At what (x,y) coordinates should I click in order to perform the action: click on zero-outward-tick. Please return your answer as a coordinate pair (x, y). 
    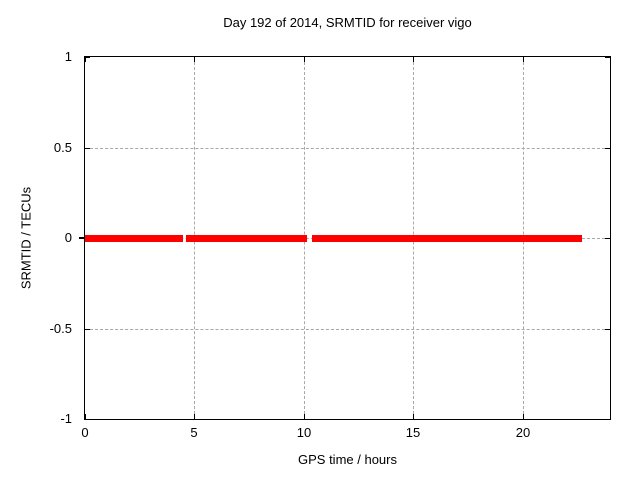
    Looking at the image, I should click on (82, 238).